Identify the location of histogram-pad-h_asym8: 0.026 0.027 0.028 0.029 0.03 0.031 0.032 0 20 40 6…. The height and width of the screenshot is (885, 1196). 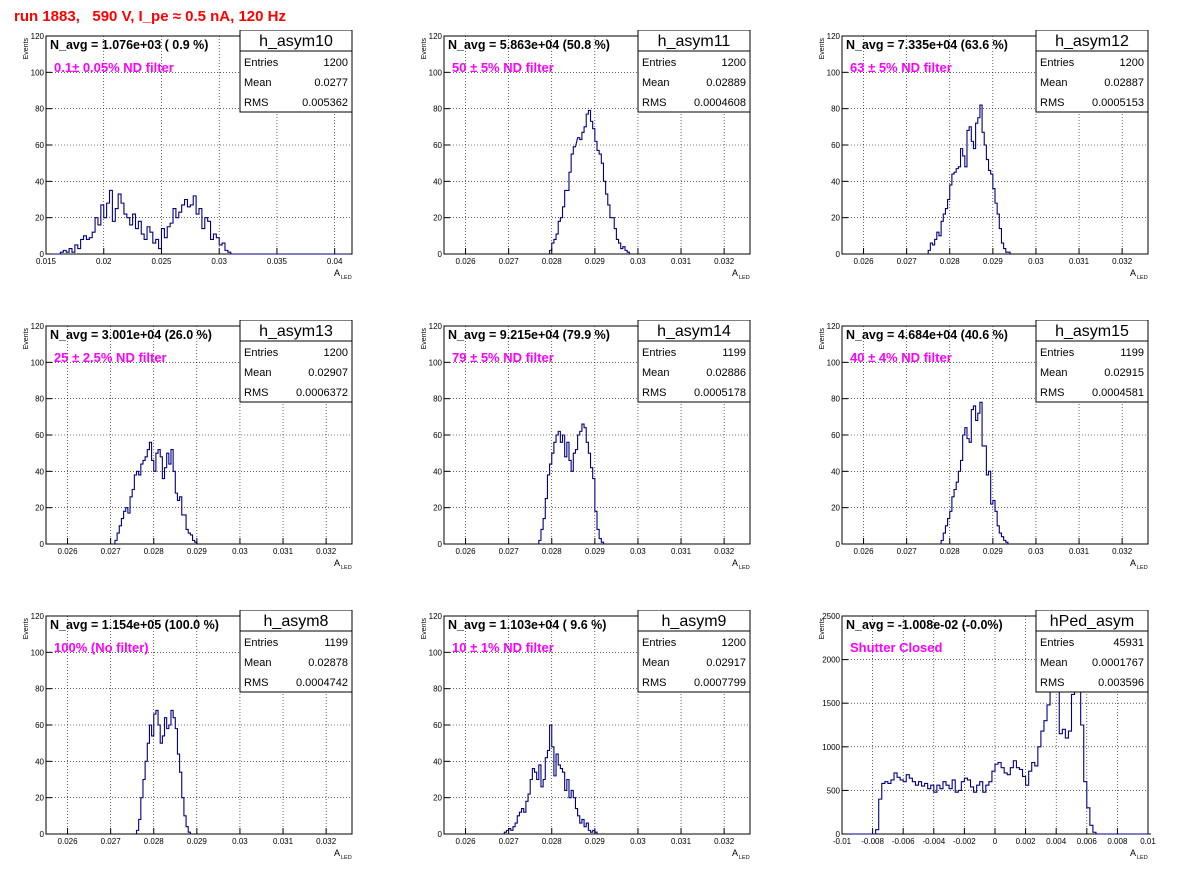
(195, 744).